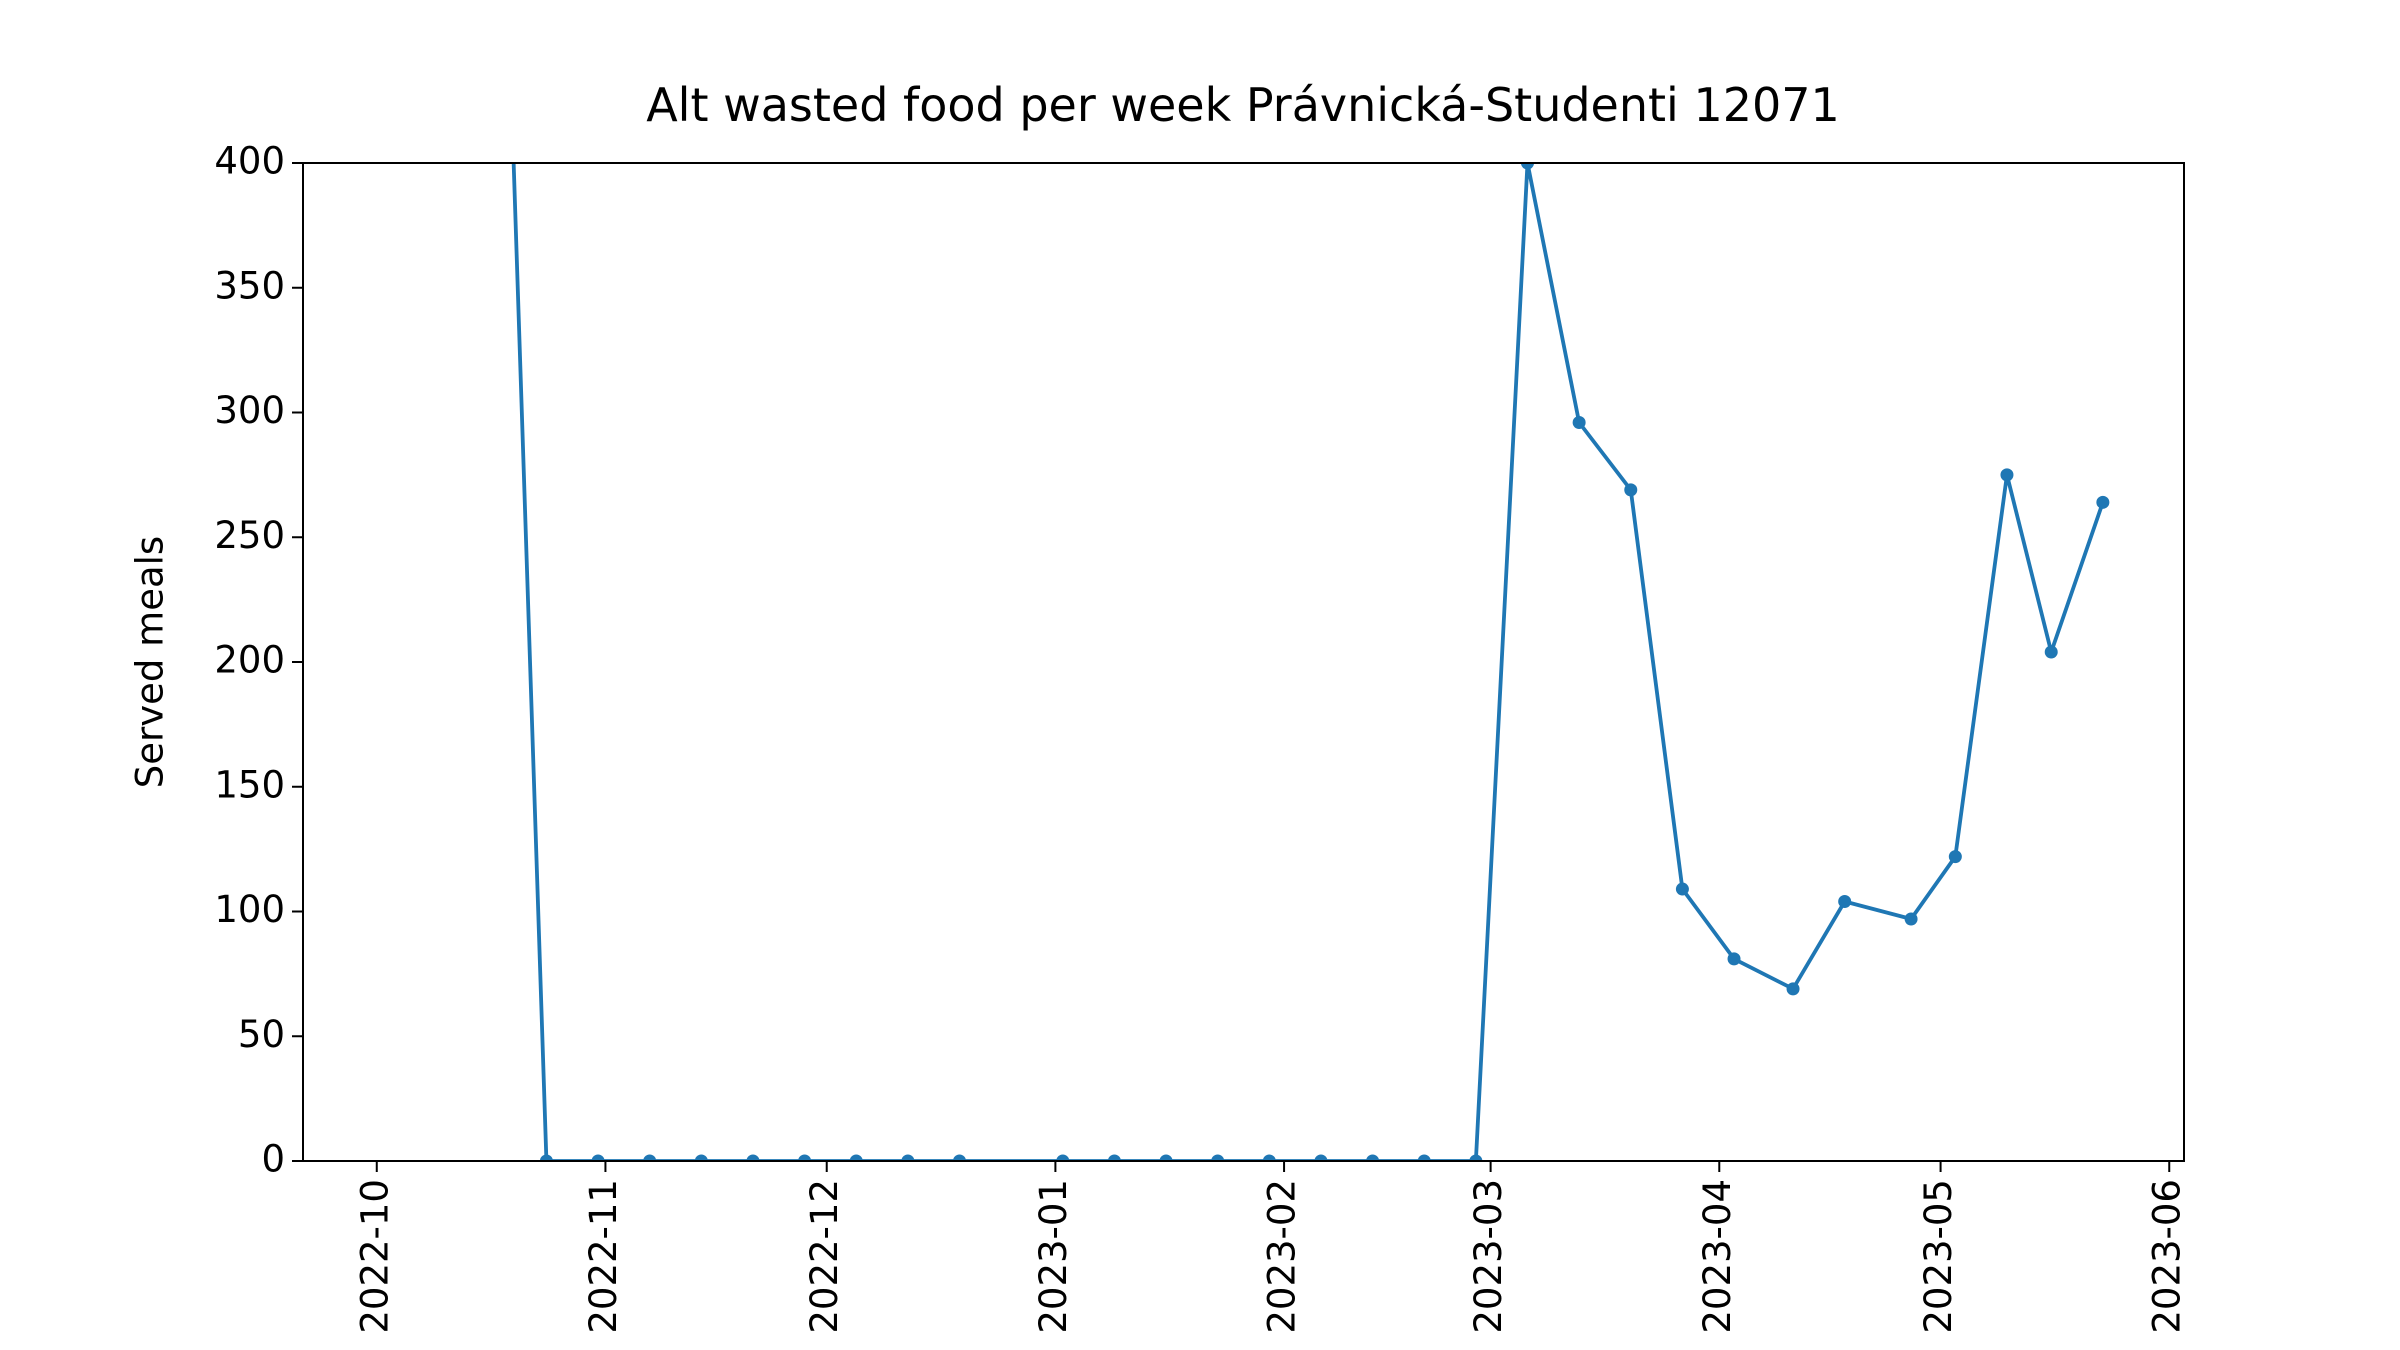 The width and height of the screenshot is (2400, 1350). I want to click on x-tick-label: 2022-12, so click(824, 1256).